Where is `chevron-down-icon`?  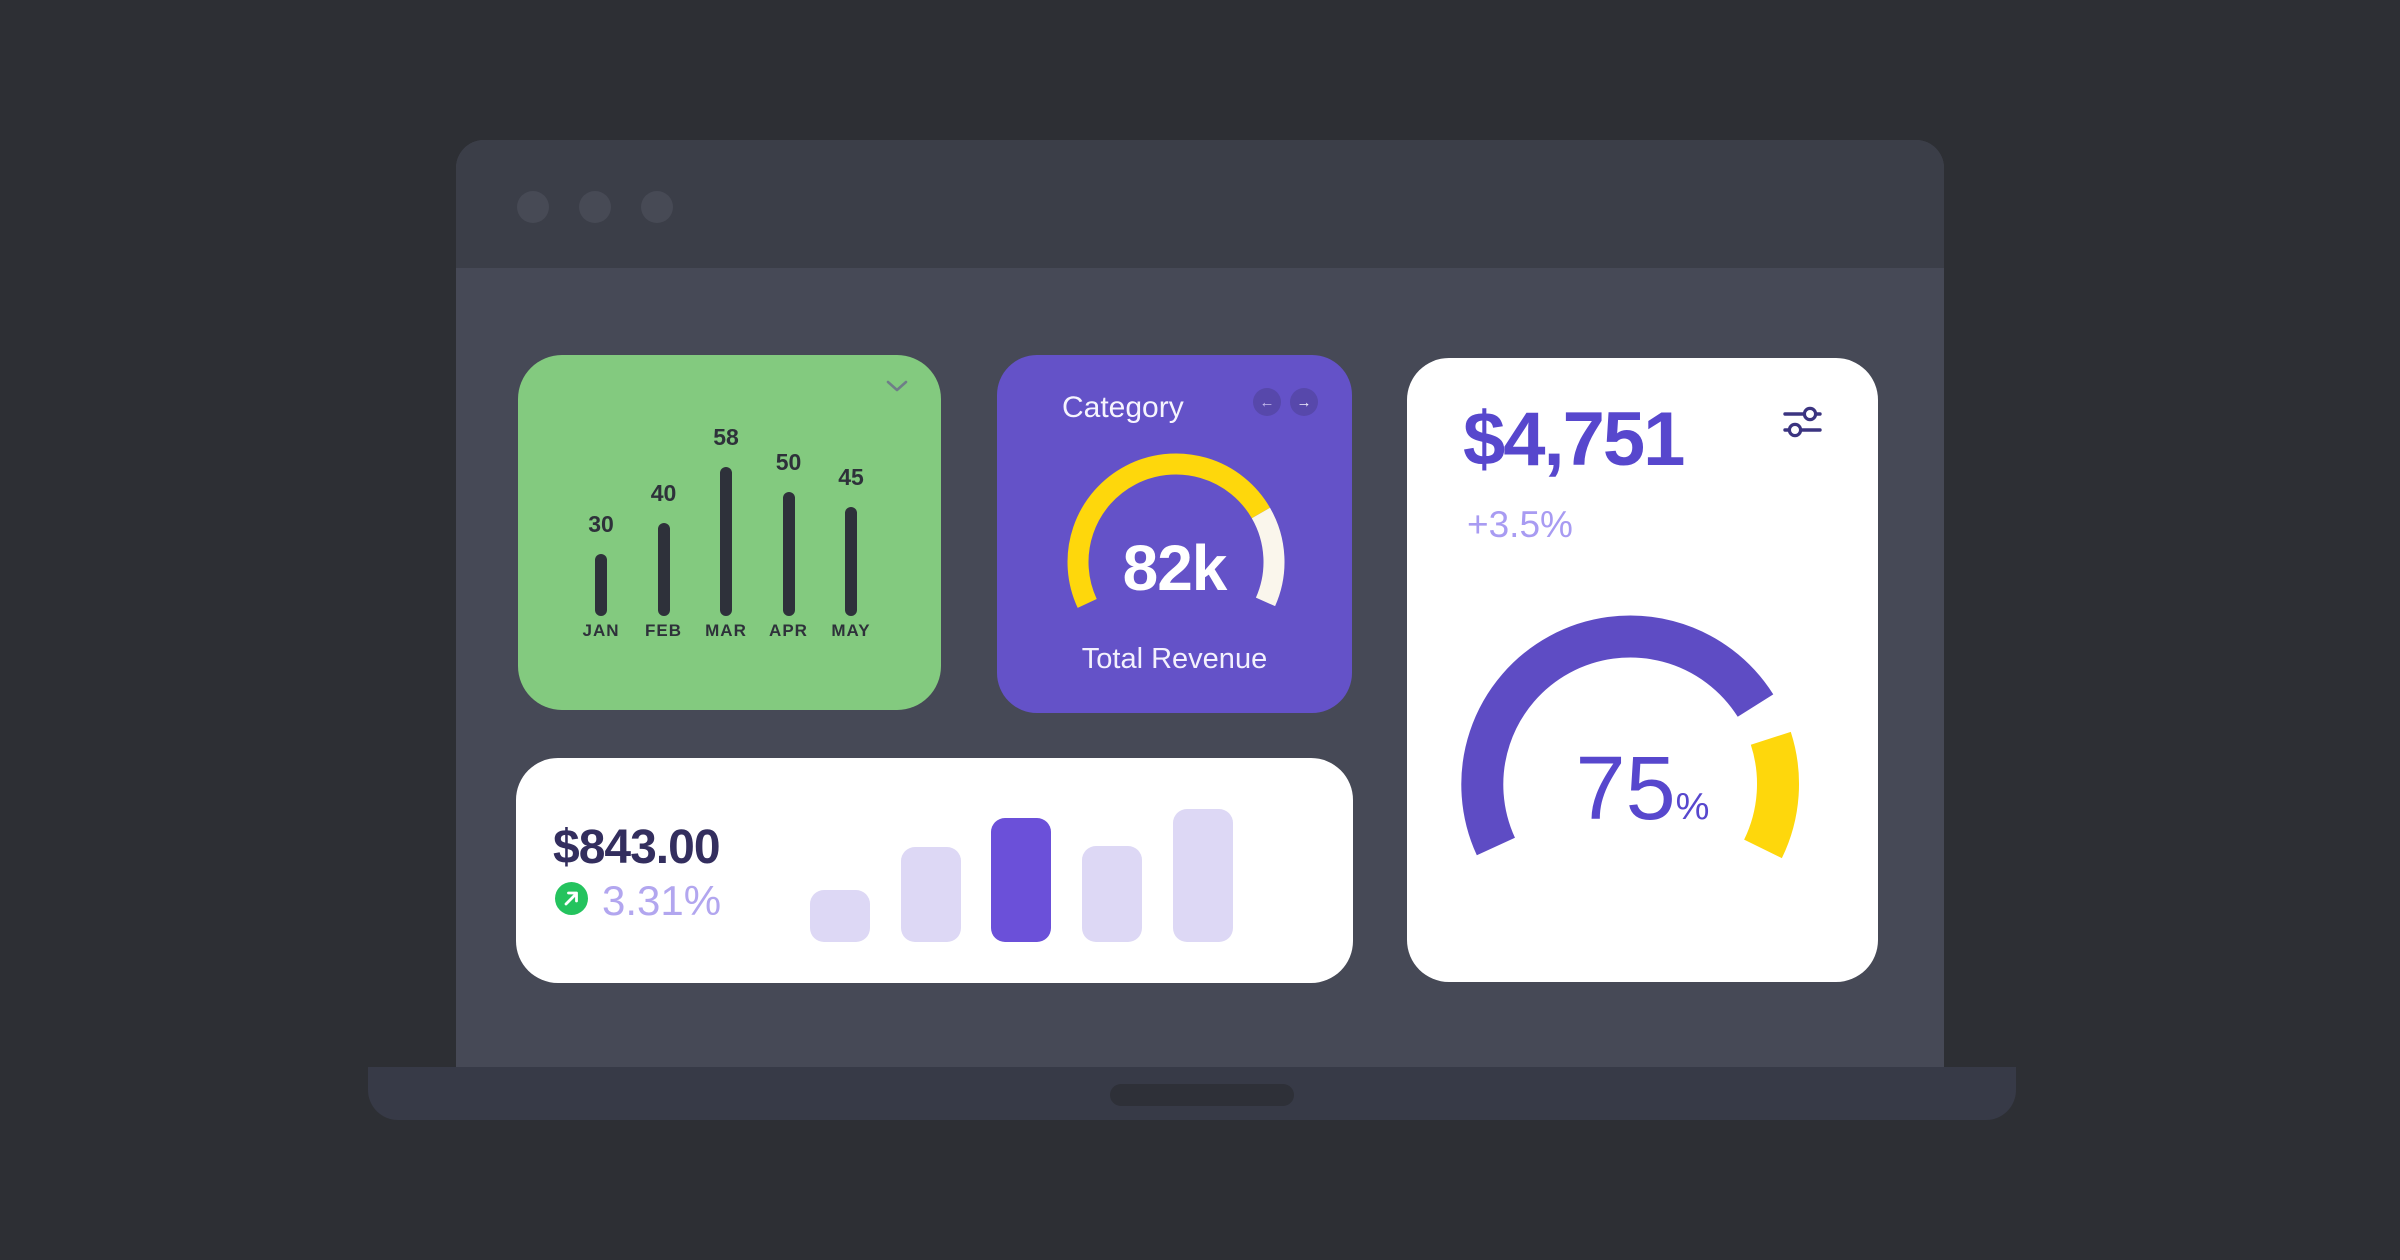
chevron-down-icon is located at coordinates (897, 386).